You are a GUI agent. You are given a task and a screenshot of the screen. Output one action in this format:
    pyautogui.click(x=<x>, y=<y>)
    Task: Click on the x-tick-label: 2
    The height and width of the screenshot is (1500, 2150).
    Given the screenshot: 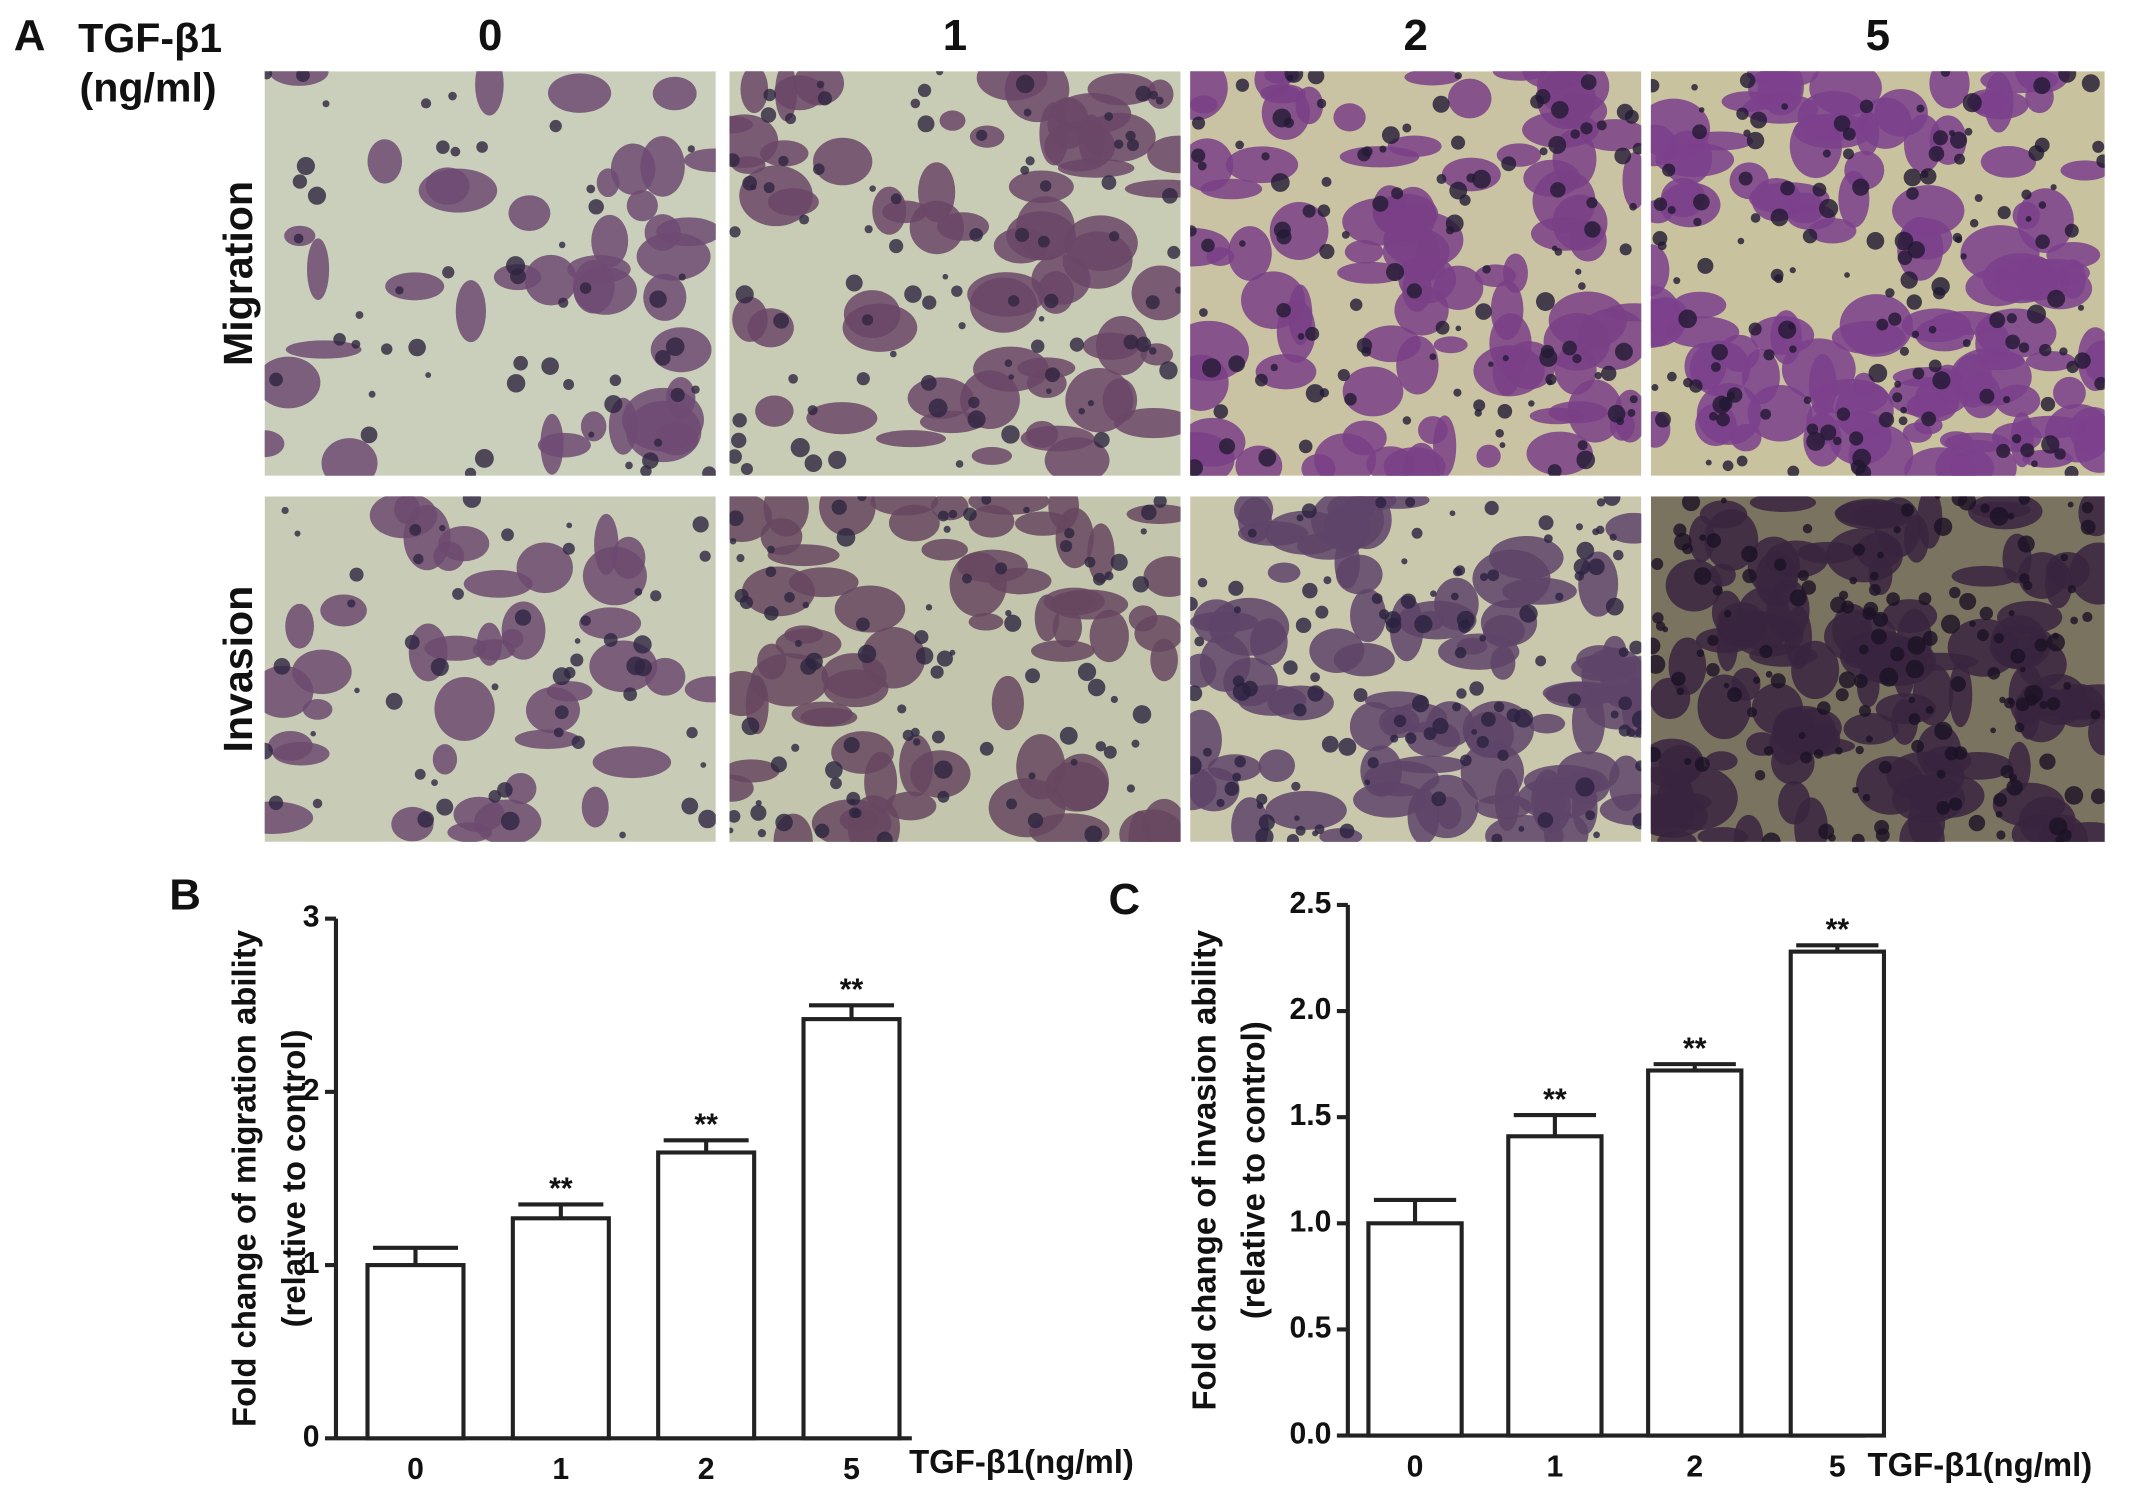 What is the action you would take?
    pyautogui.click(x=706, y=1469)
    